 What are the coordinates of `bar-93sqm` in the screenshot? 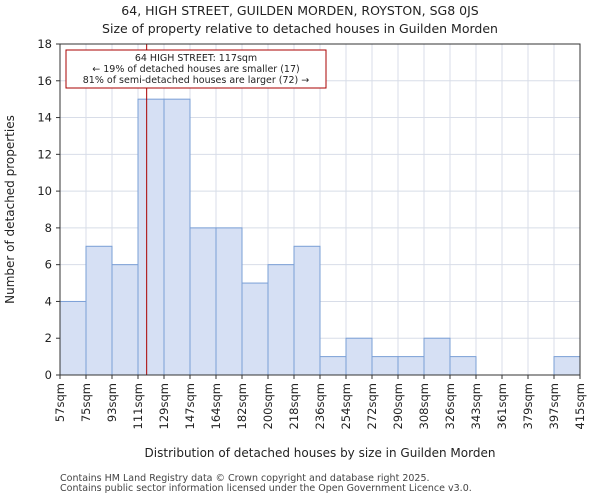 It's located at (125, 320).